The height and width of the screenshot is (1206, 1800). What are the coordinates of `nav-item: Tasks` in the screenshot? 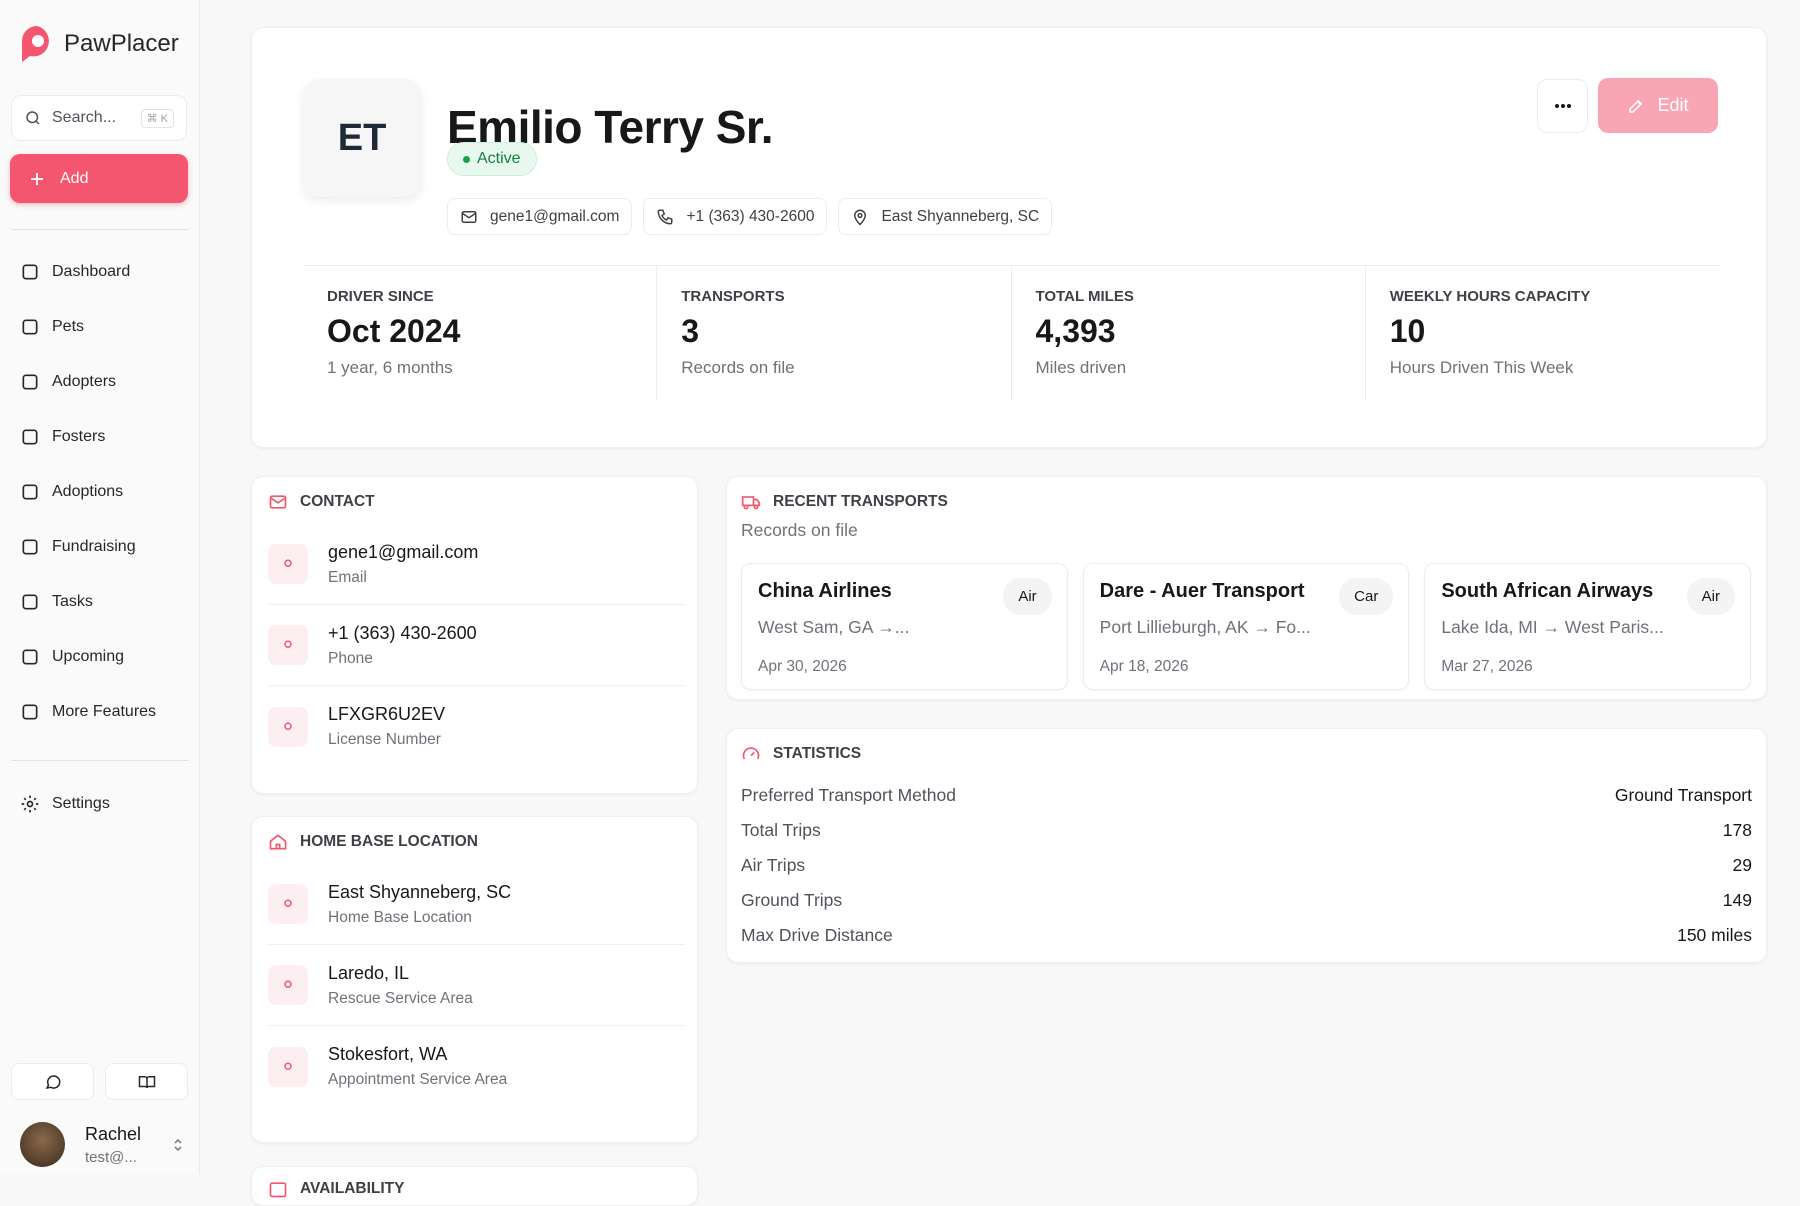 It's located at (56, 602).